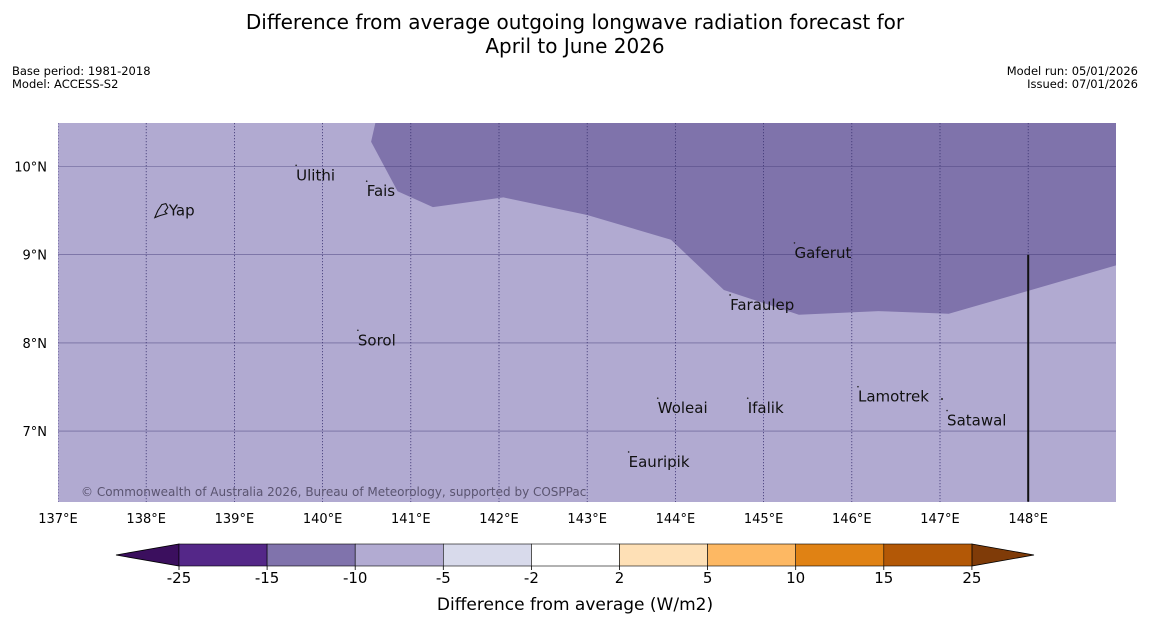  Describe the element at coordinates (443, 578) in the screenshot. I see `colorbar-tick-label: -5` at that location.